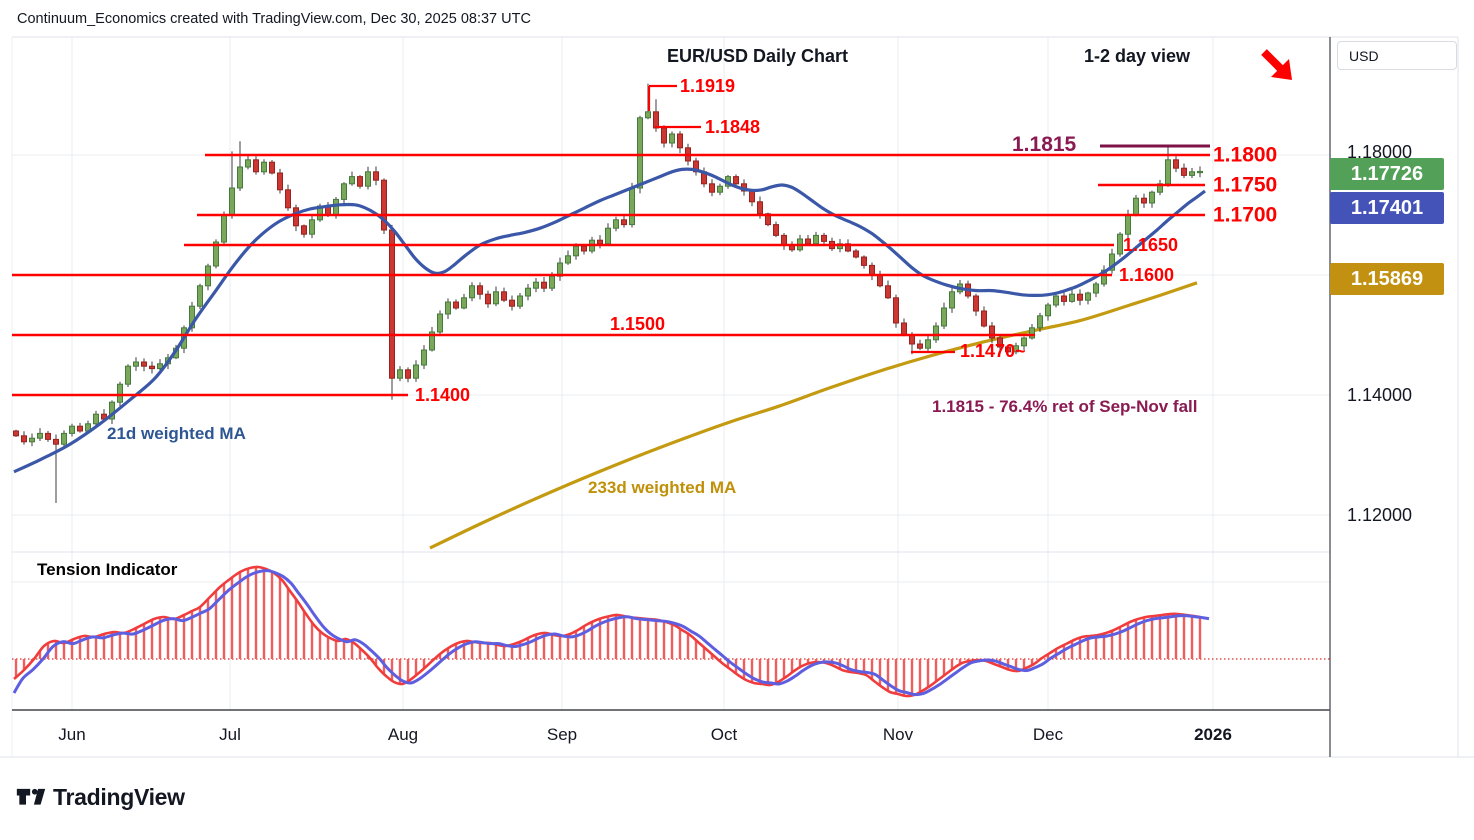 The image size is (1474, 840). What do you see at coordinates (119, 797) in the screenshot?
I see `tradingview-logo-text: TradingView` at bounding box center [119, 797].